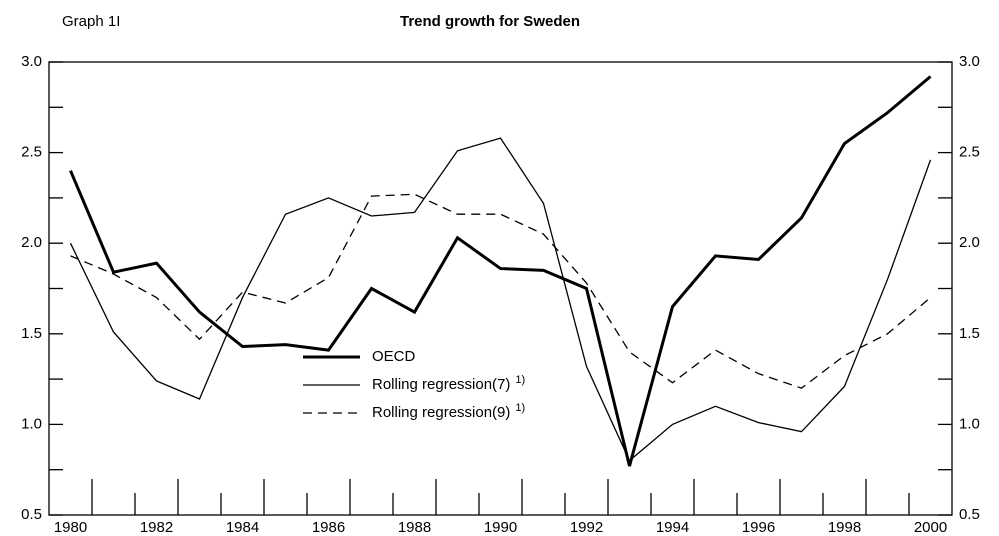 Image resolution: width=999 pixels, height=536 pixels. I want to click on x-tick-label: 2000, so click(930, 527).